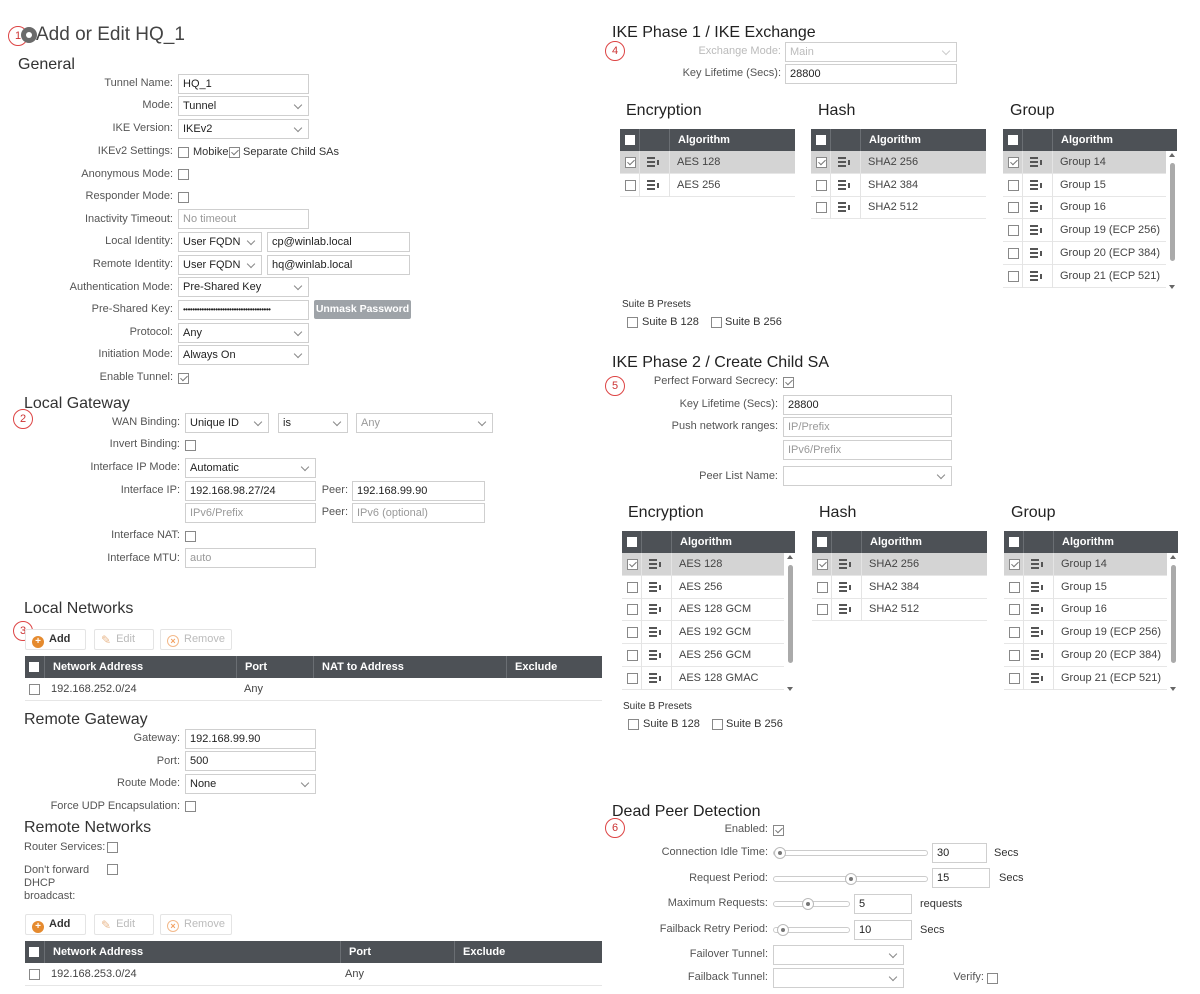  I want to click on dhcp-broadcast-checkbox, so click(112, 869).